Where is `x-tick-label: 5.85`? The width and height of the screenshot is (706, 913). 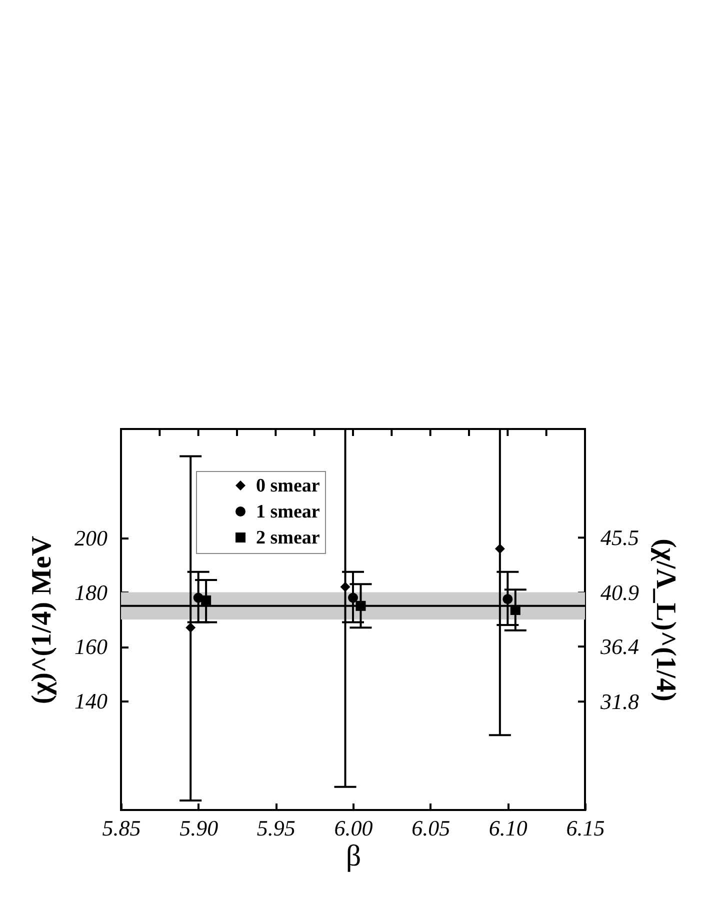 x-tick-label: 5.85 is located at coordinates (121, 828).